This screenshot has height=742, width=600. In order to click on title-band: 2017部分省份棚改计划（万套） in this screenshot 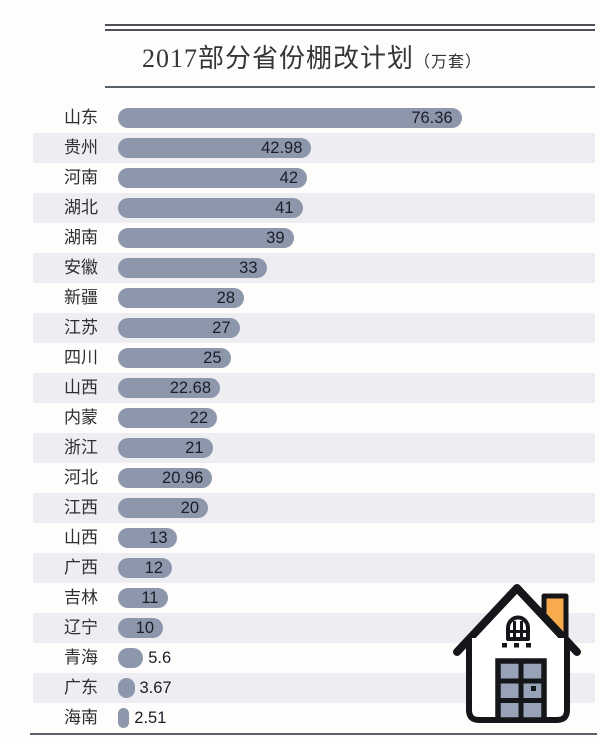, I will do `click(350, 56)`.